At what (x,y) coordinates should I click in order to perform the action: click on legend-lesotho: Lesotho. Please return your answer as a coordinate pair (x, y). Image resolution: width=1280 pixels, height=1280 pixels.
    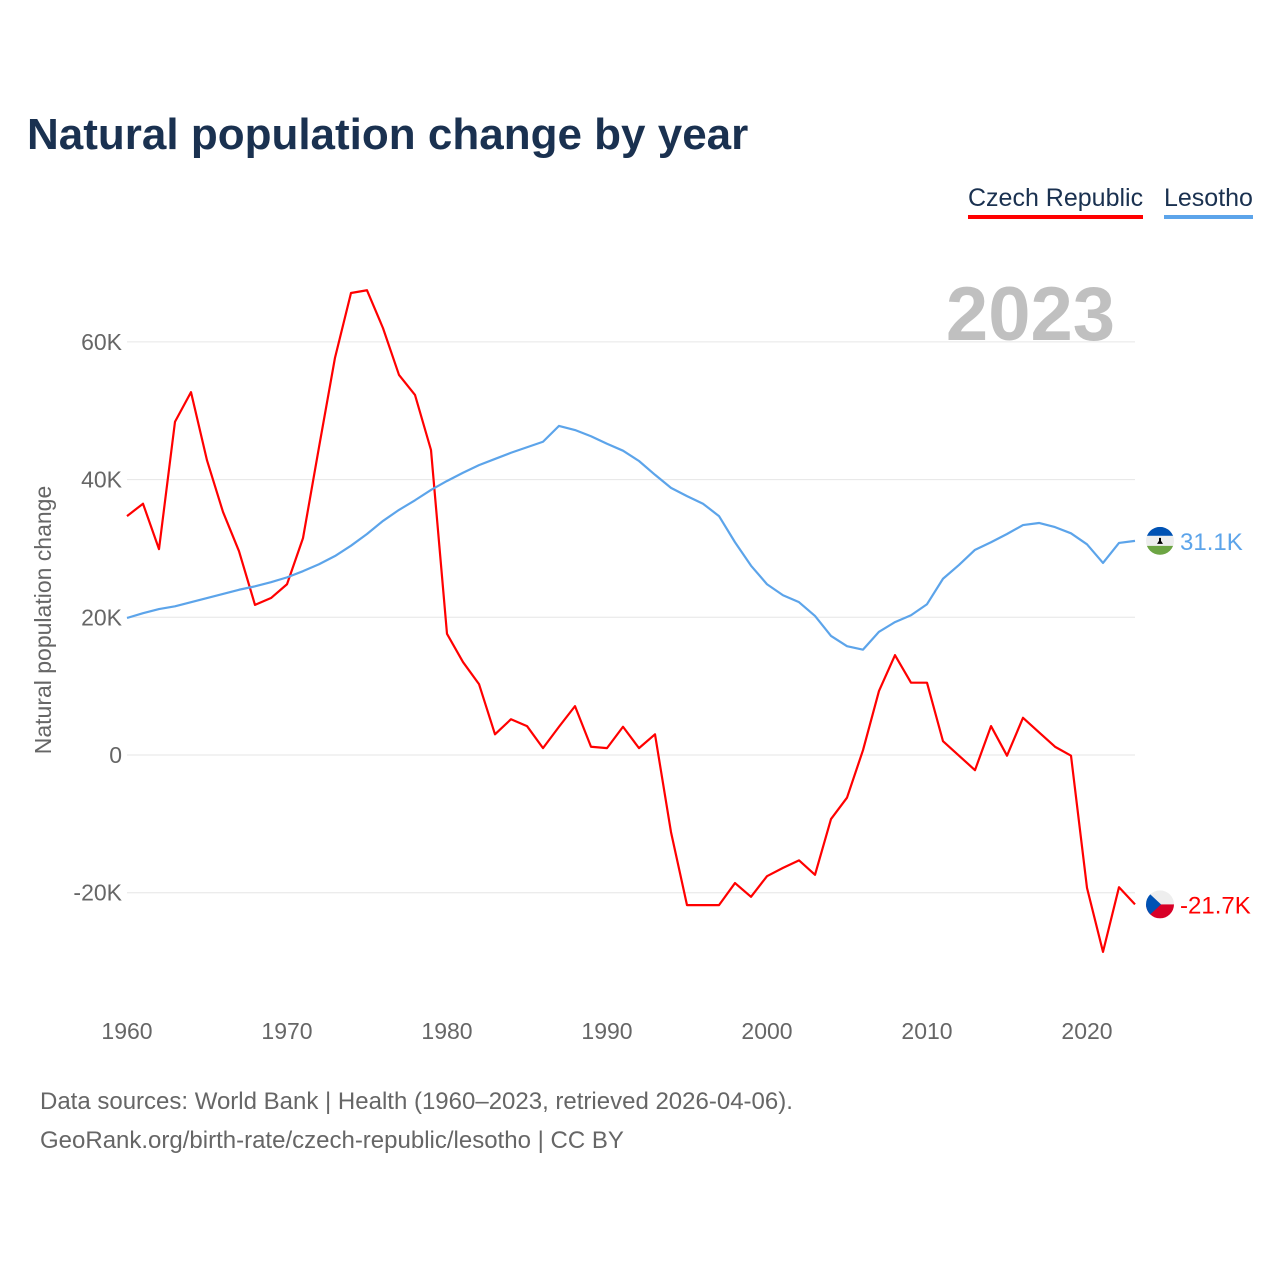
    Looking at the image, I should click on (1208, 201).